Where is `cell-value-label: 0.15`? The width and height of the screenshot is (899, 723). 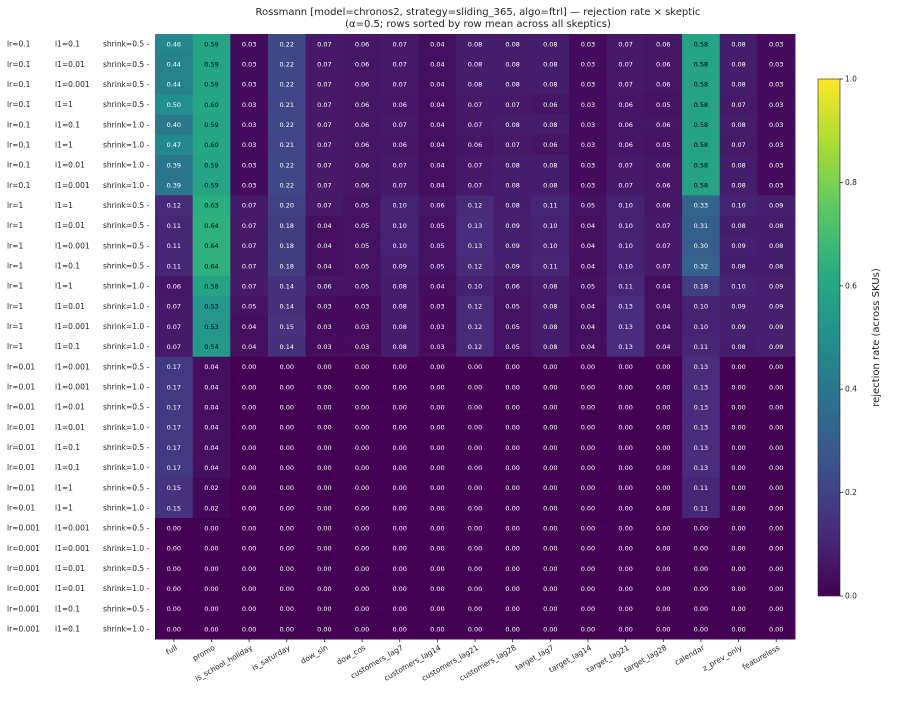
cell-value-label: 0.15 is located at coordinates (174, 508).